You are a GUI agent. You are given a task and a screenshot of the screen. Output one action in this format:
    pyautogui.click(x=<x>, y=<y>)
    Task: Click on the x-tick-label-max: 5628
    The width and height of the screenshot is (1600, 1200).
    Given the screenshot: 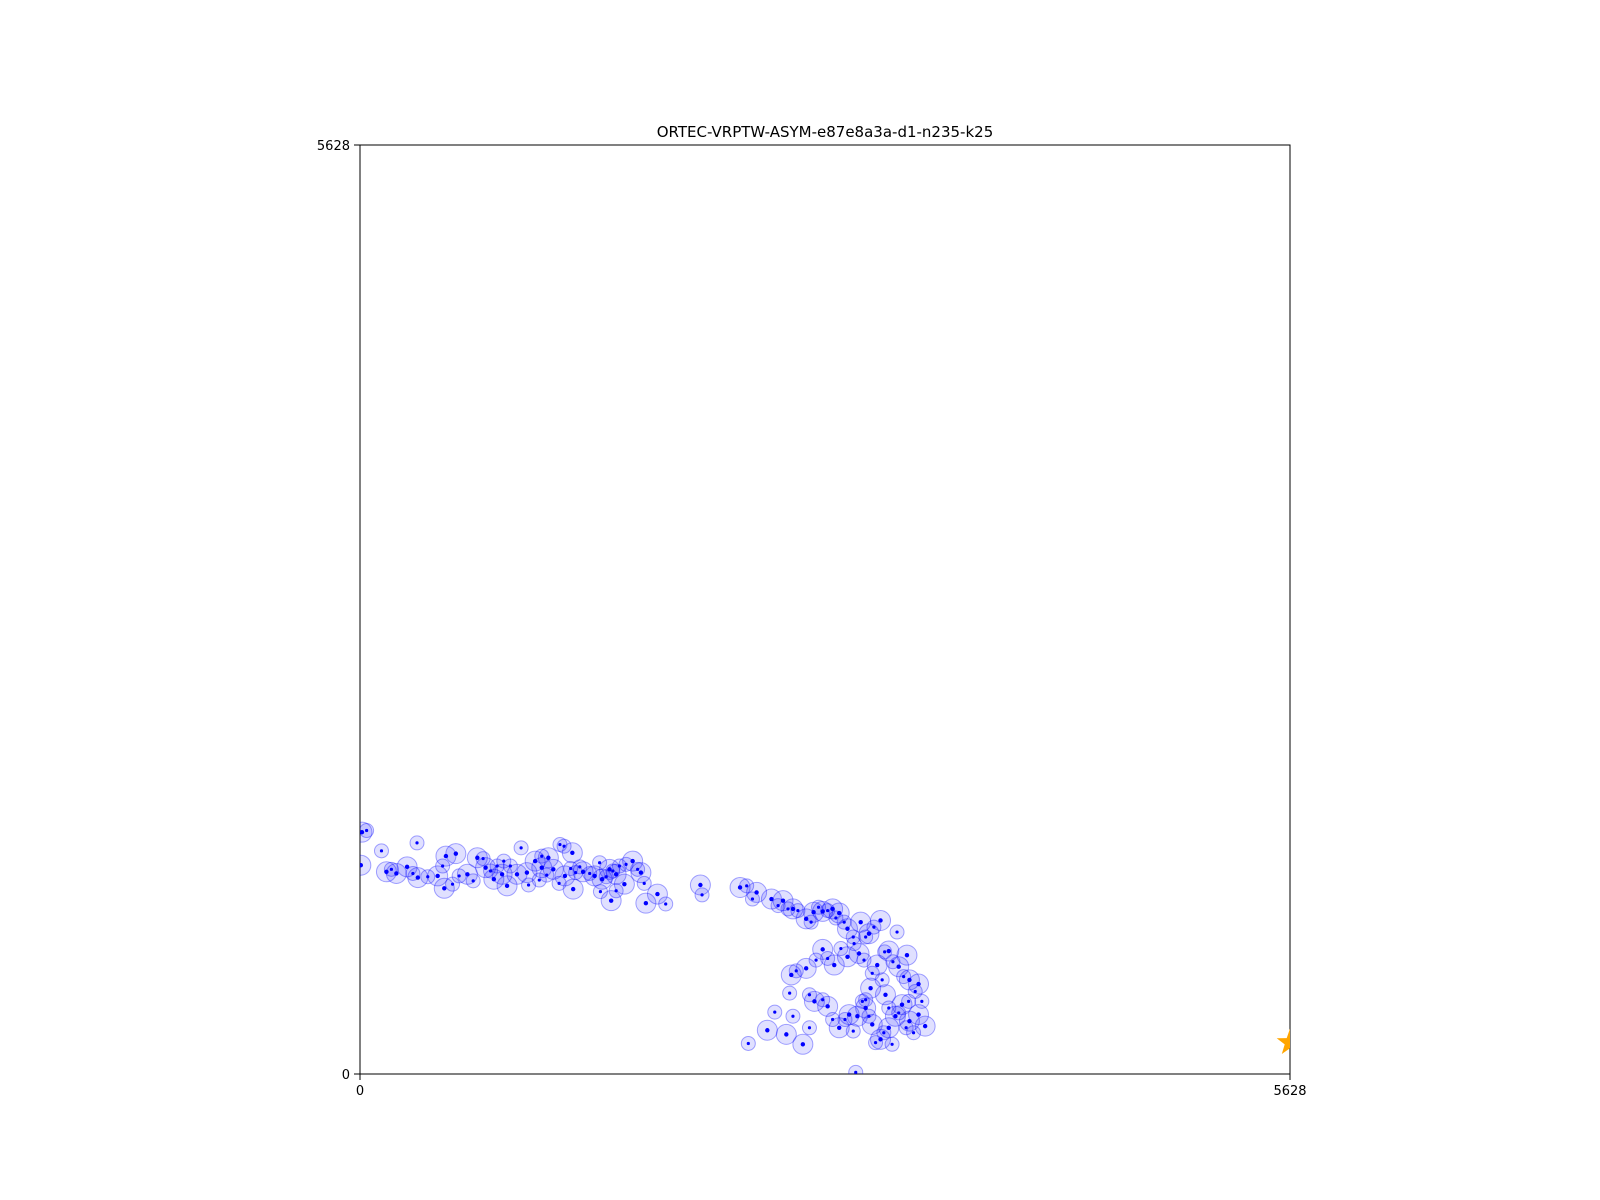 What is the action you would take?
    pyautogui.click(x=1289, y=1091)
    